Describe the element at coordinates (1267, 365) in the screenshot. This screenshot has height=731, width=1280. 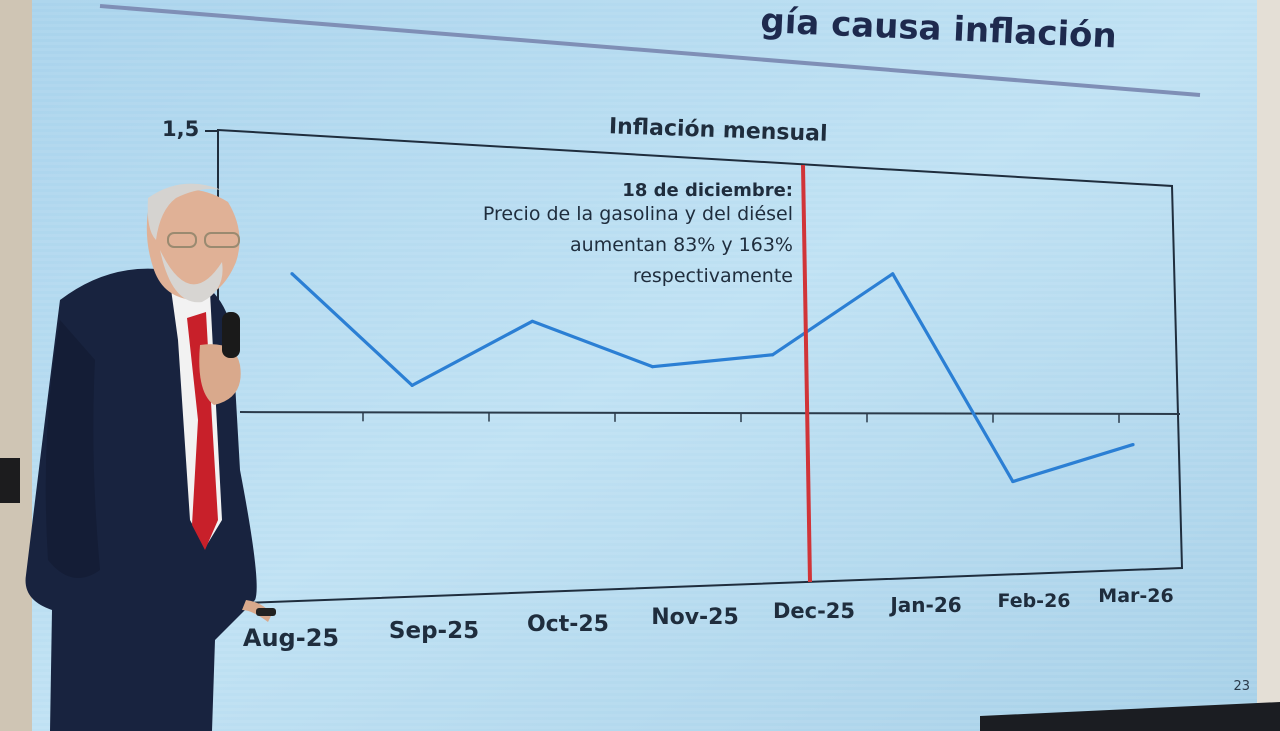
I see `room-wall-right` at that location.